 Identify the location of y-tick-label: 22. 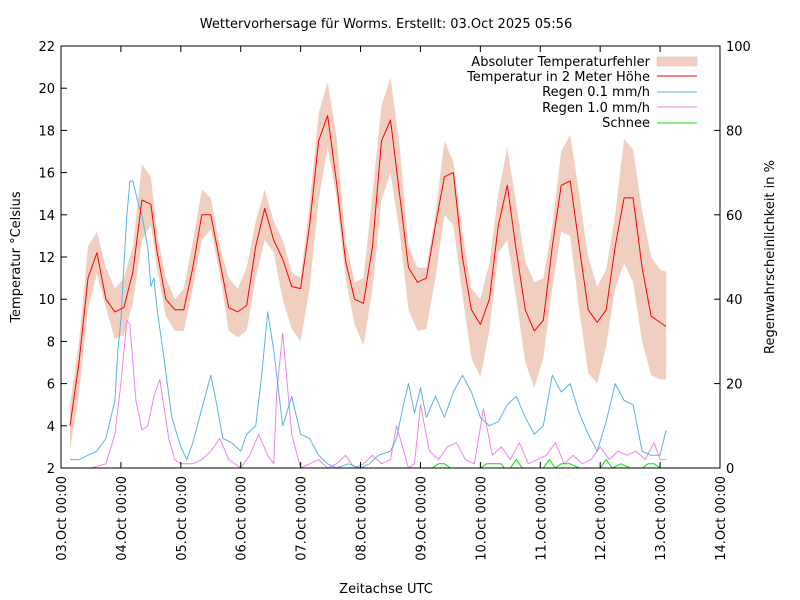
(46, 47).